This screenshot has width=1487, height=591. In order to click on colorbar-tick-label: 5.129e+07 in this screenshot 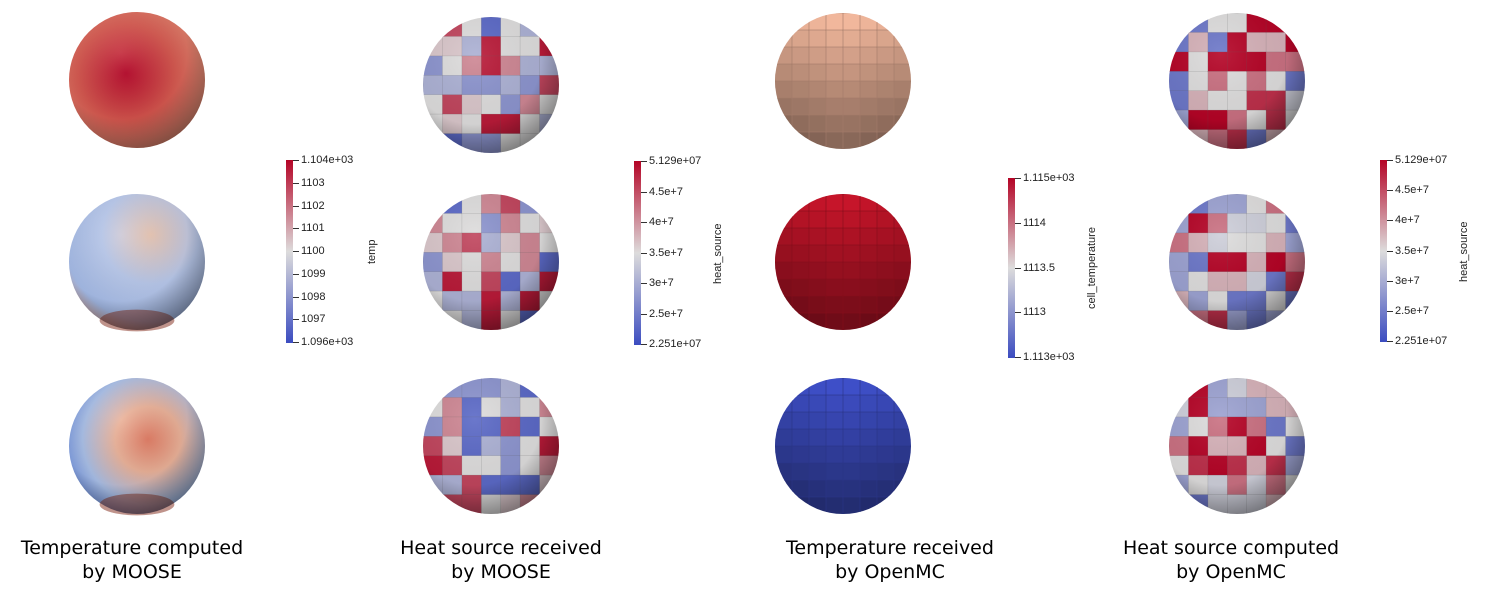, I will do `click(675, 161)`.